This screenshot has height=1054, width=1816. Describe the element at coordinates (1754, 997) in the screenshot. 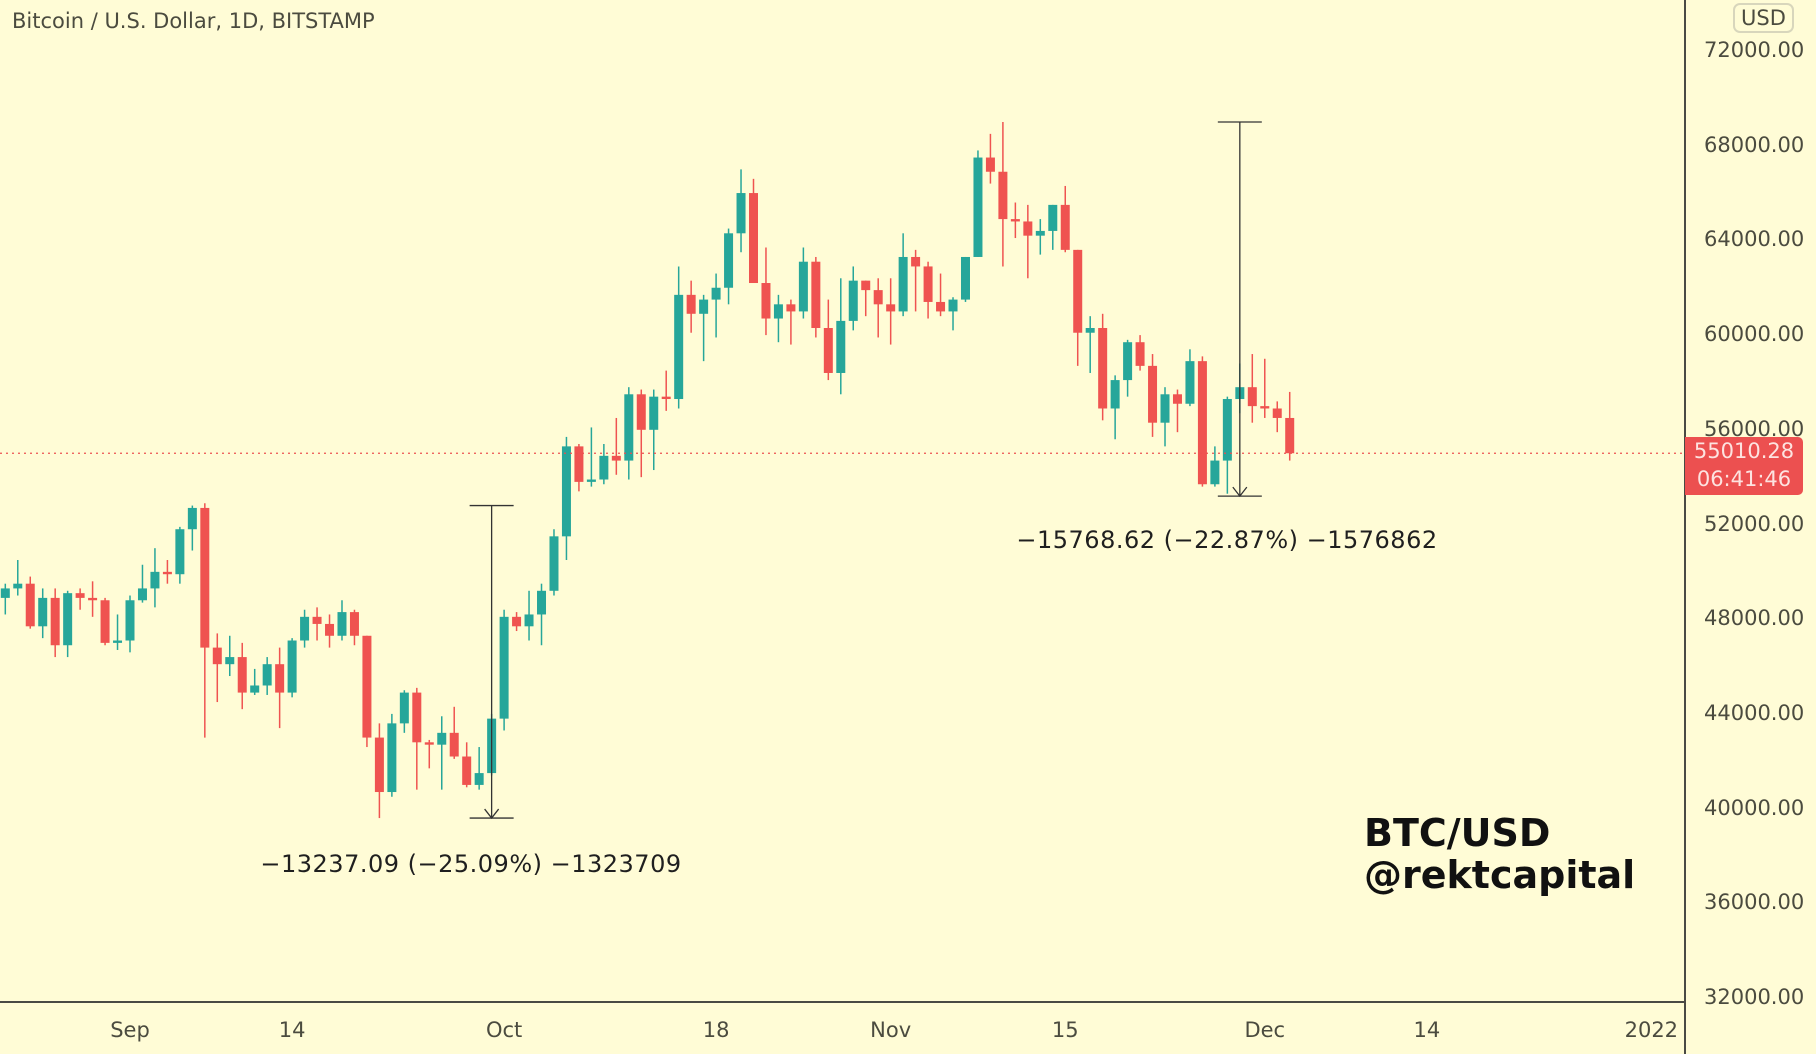

I see `price-tick-label: 32000.00` at that location.